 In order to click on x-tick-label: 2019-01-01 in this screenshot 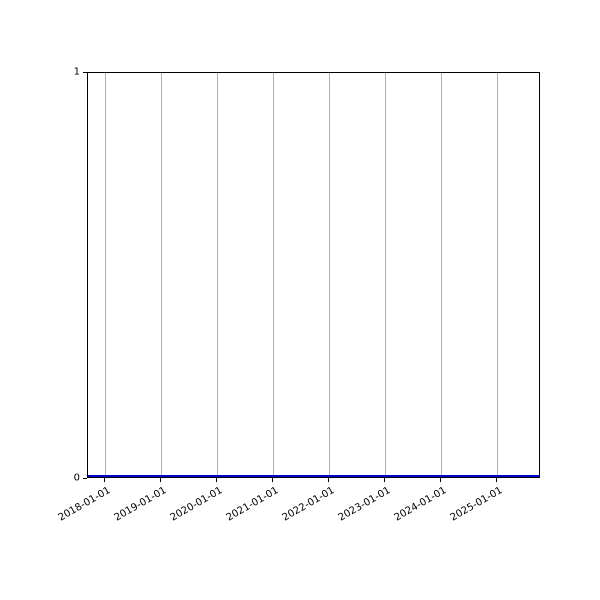, I will do `click(140, 504)`.